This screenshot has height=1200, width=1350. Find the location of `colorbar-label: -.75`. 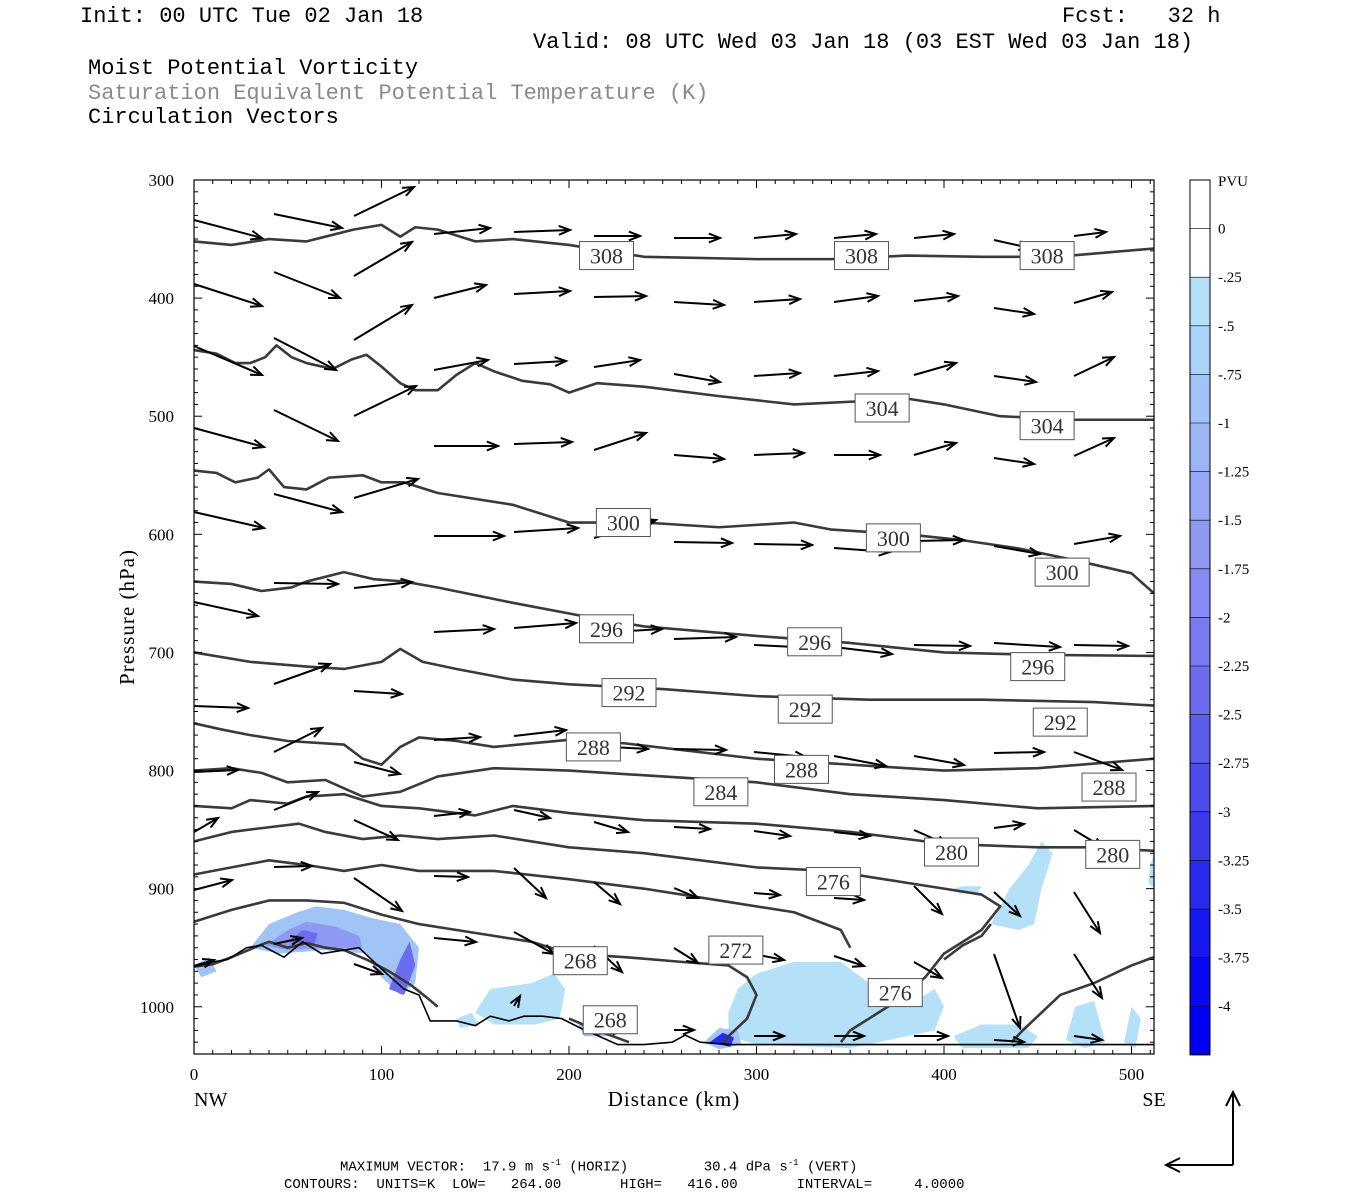

colorbar-label: -.75 is located at coordinates (1230, 375).